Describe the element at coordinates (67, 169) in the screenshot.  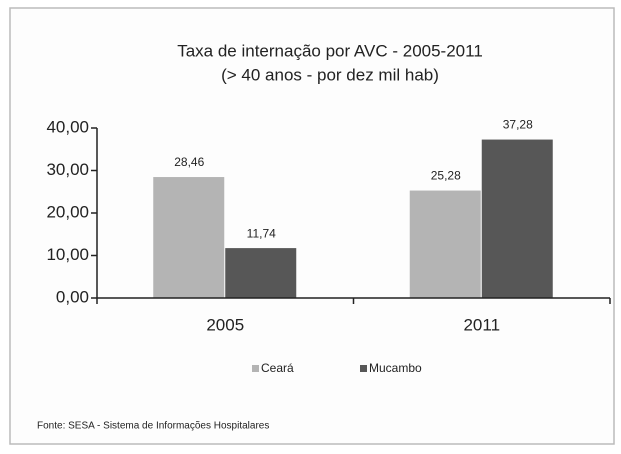
I see `y-tick-label: 30,00` at that location.